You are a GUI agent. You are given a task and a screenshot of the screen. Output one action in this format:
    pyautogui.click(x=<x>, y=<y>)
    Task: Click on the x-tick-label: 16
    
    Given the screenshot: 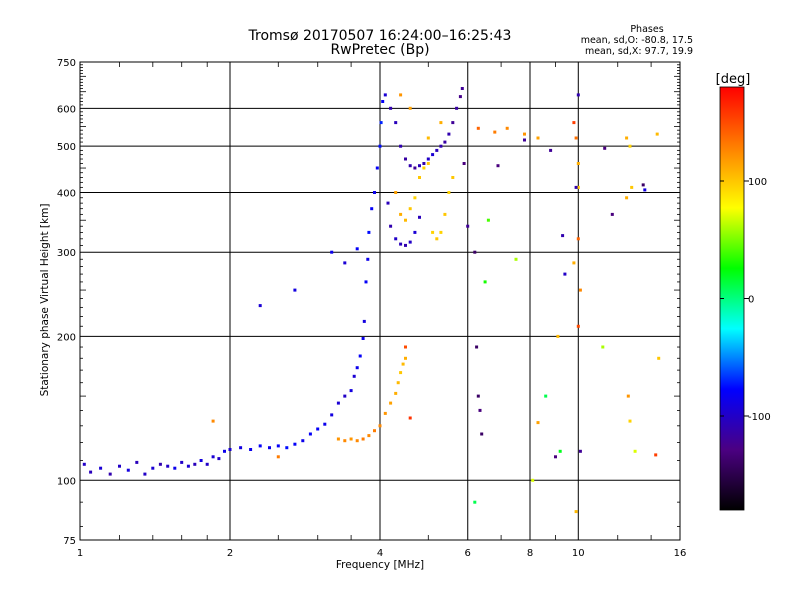 What is the action you would take?
    pyautogui.click(x=680, y=553)
    